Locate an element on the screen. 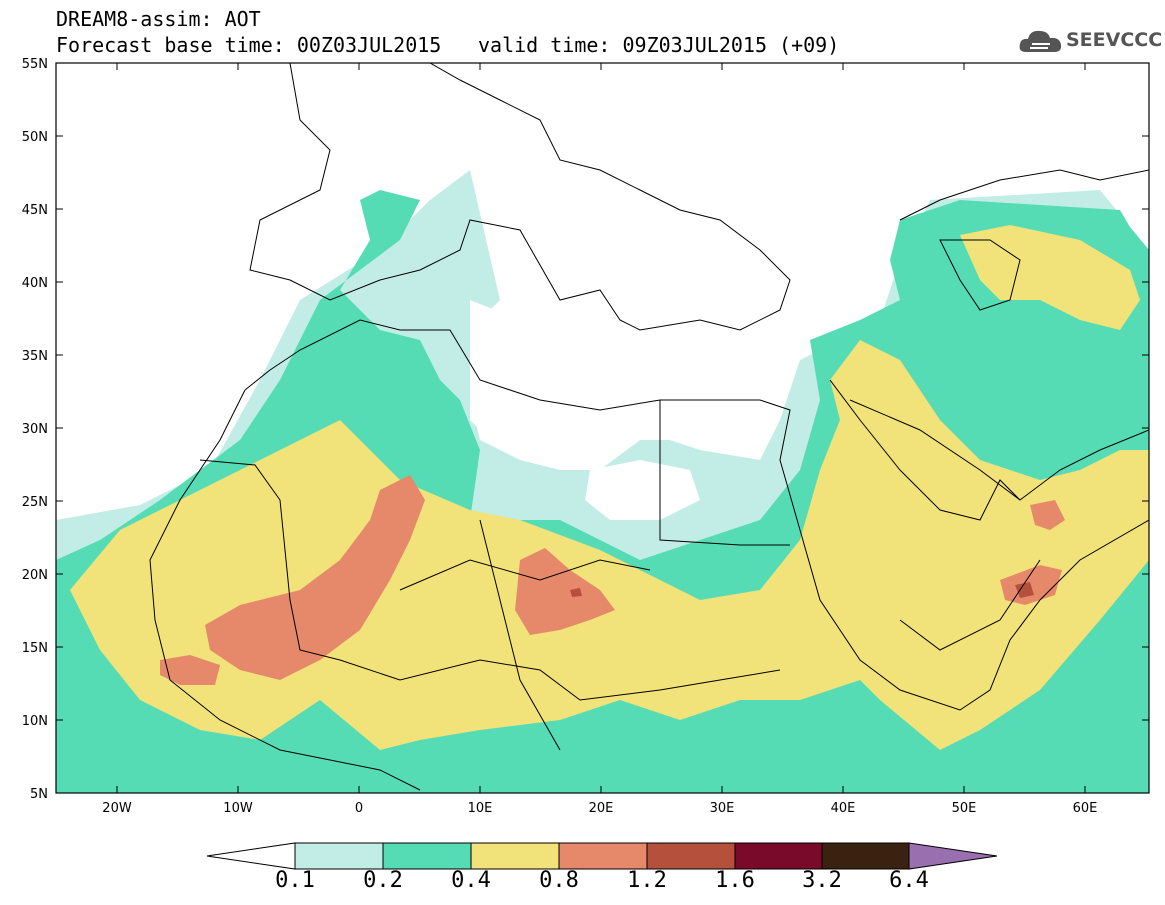  lat-label: 50N is located at coordinates (35, 137).